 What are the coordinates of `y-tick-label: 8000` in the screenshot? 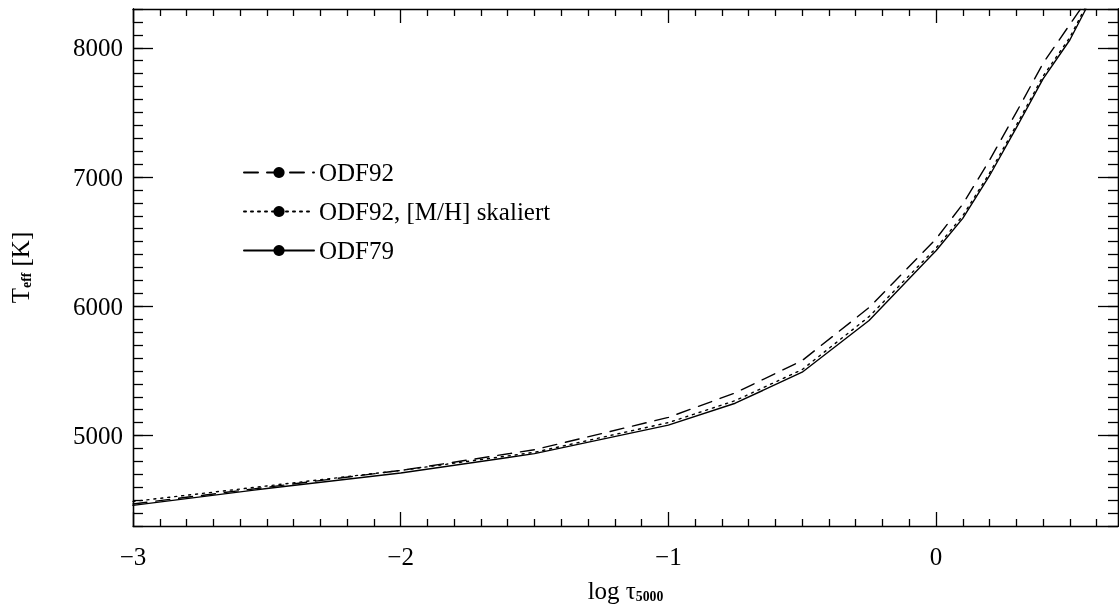 It's located at (98, 48).